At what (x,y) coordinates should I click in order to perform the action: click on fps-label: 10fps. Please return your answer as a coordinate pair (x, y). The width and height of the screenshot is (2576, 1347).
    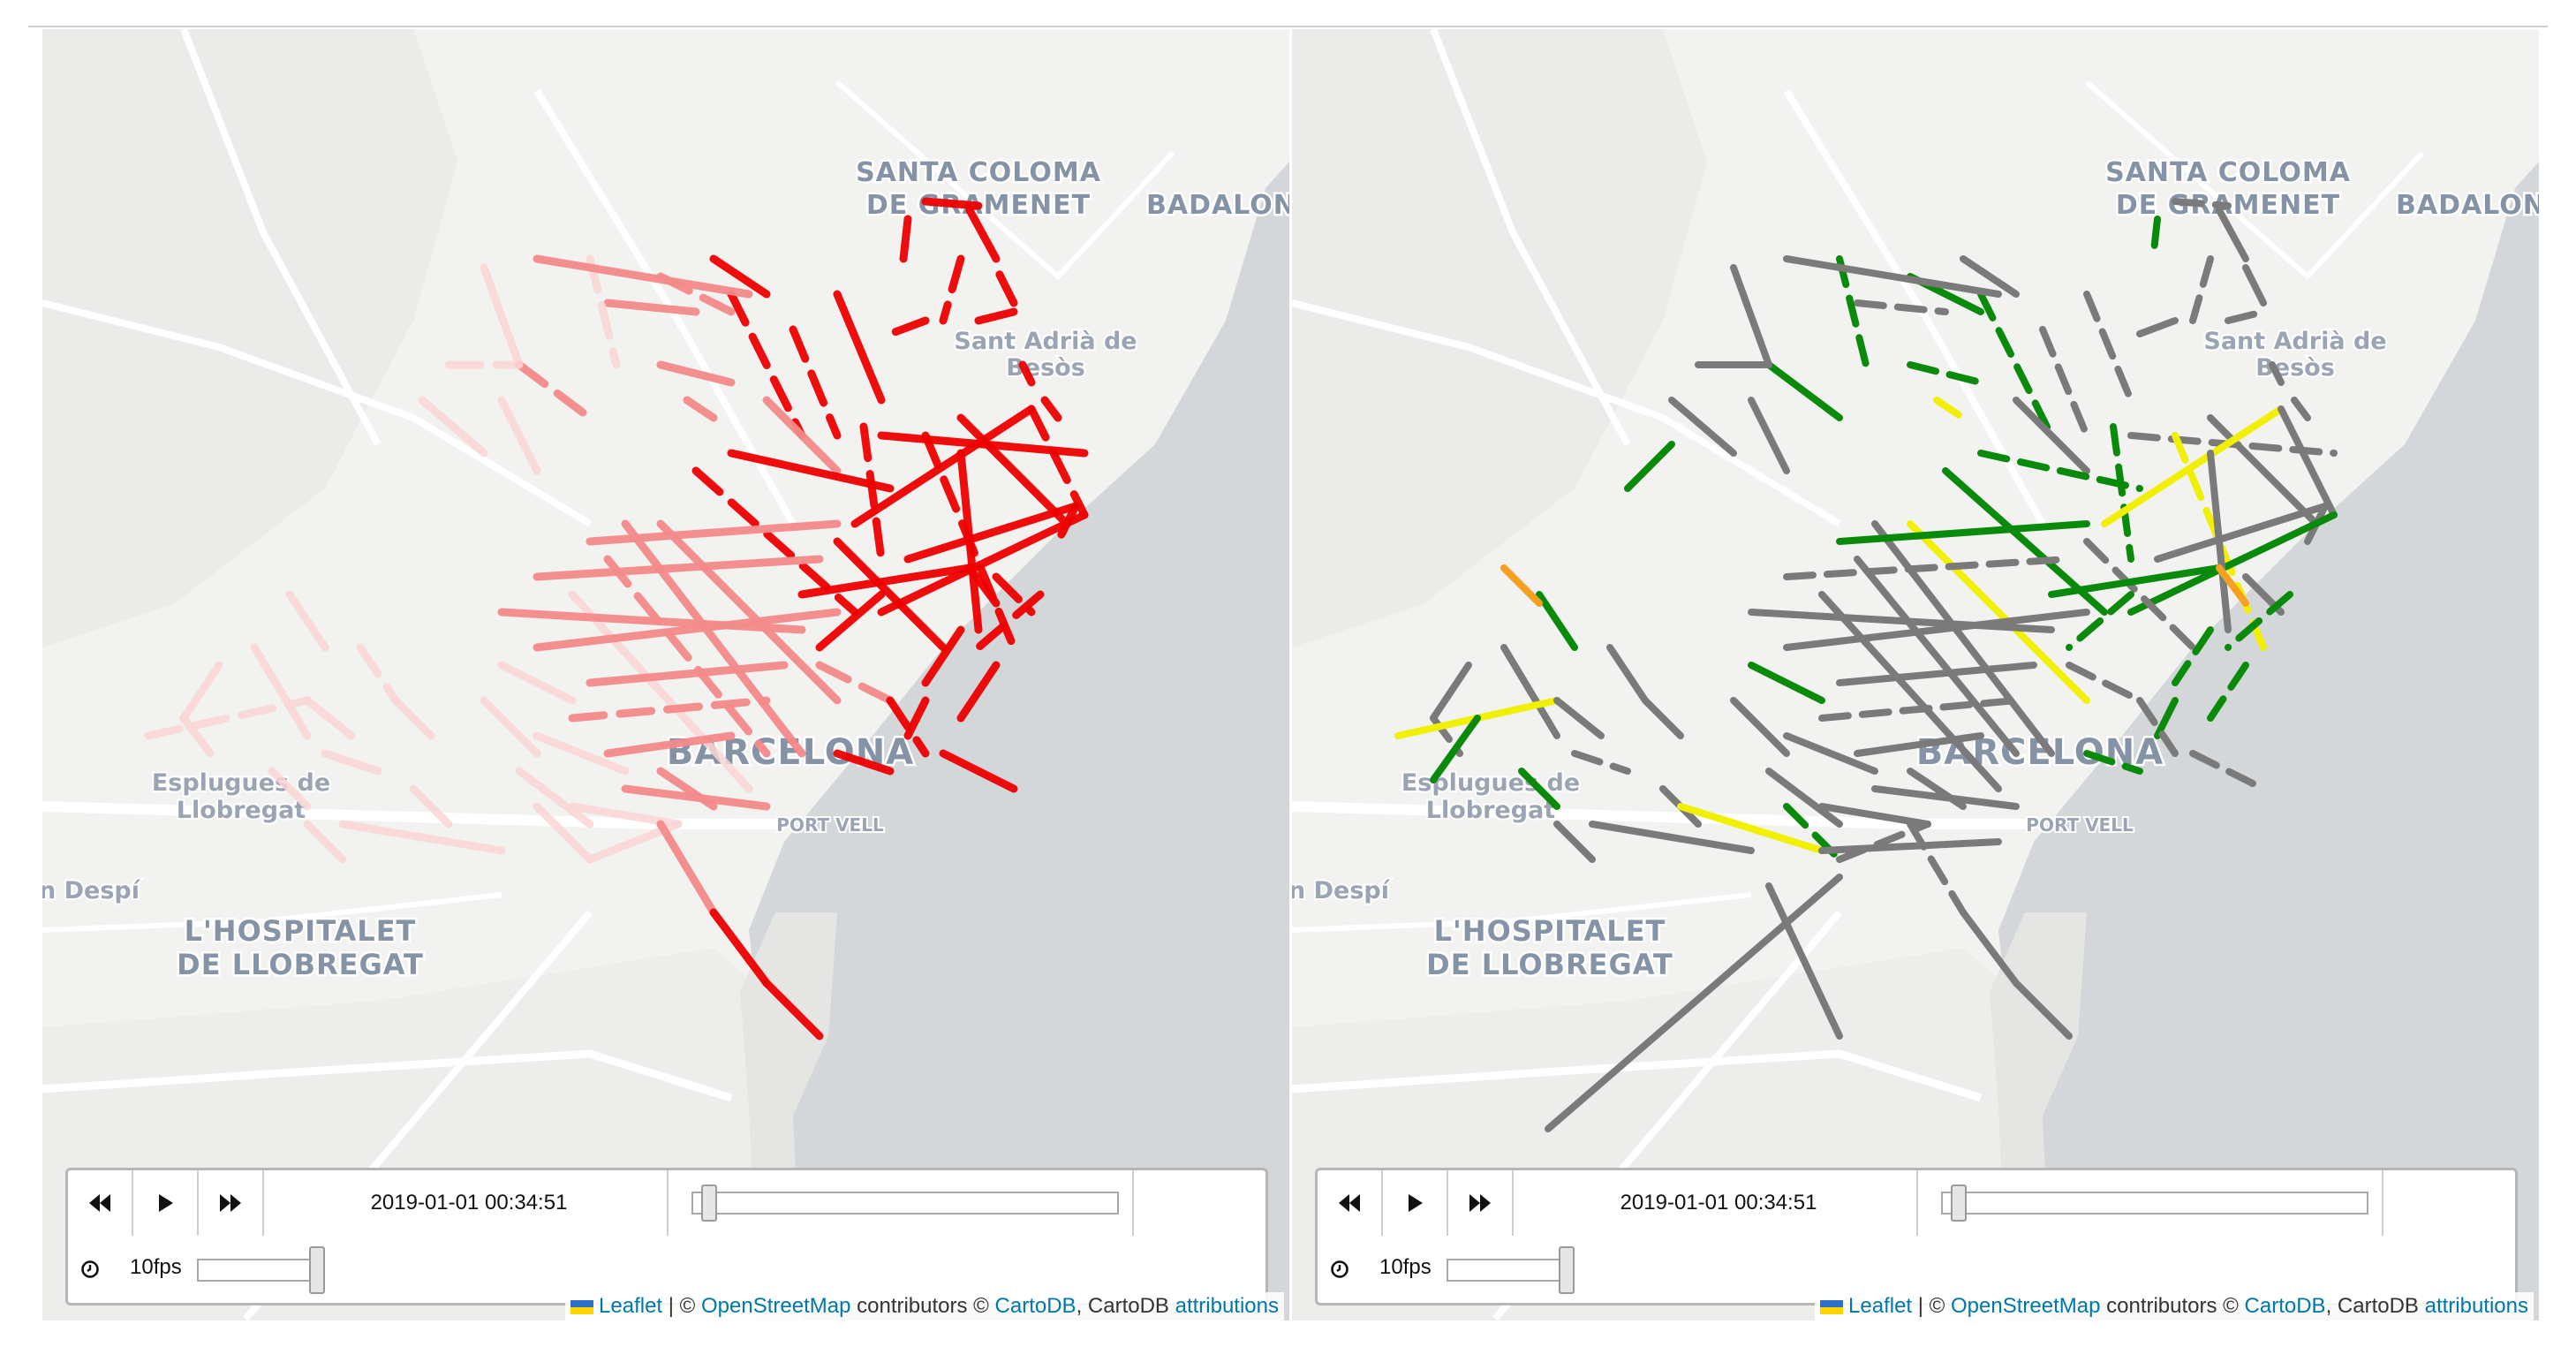
    Looking at the image, I should click on (1405, 1267).